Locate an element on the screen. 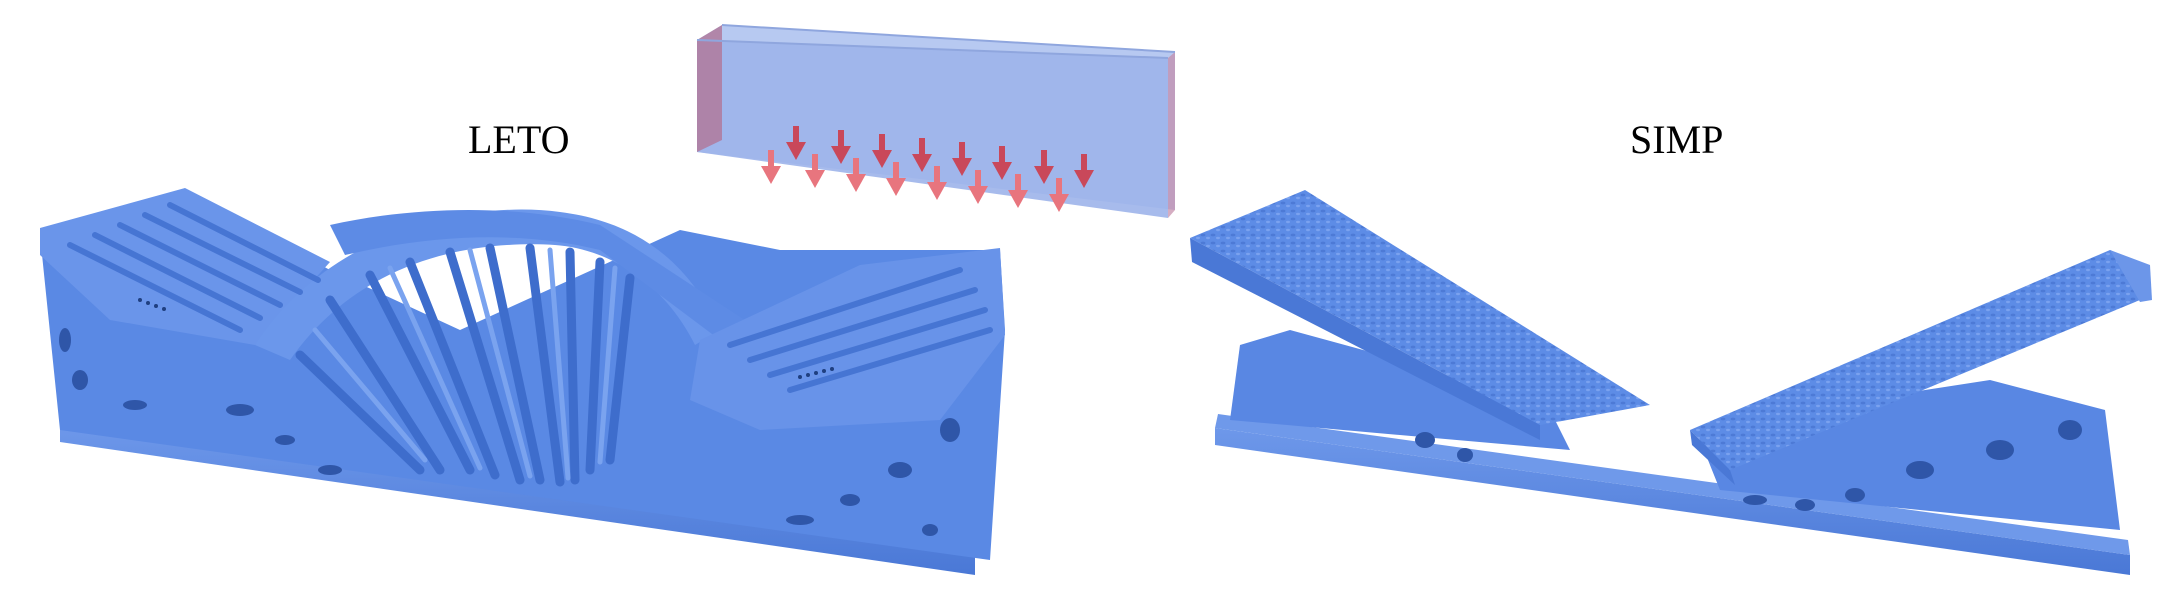 The height and width of the screenshot is (590, 2180). simp-label: SIMP is located at coordinates (1677, 139).